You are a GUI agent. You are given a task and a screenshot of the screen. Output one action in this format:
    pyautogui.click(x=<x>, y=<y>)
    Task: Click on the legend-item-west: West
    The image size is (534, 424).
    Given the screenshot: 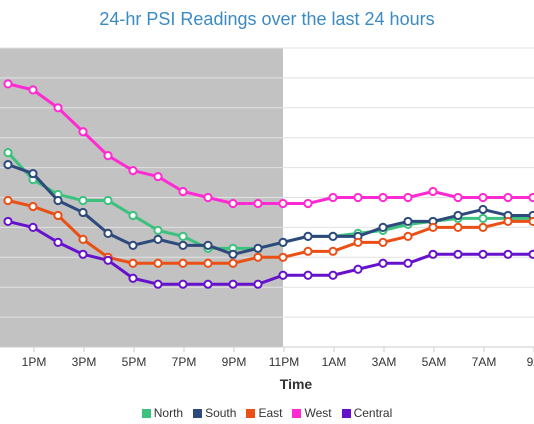 What is the action you would take?
    pyautogui.click(x=312, y=413)
    